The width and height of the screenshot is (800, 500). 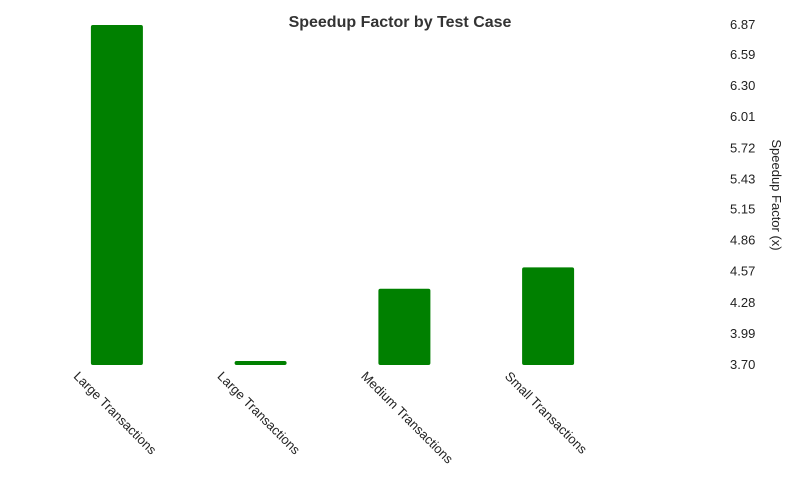 I want to click on y-tick-label: 5.15, so click(x=742, y=209).